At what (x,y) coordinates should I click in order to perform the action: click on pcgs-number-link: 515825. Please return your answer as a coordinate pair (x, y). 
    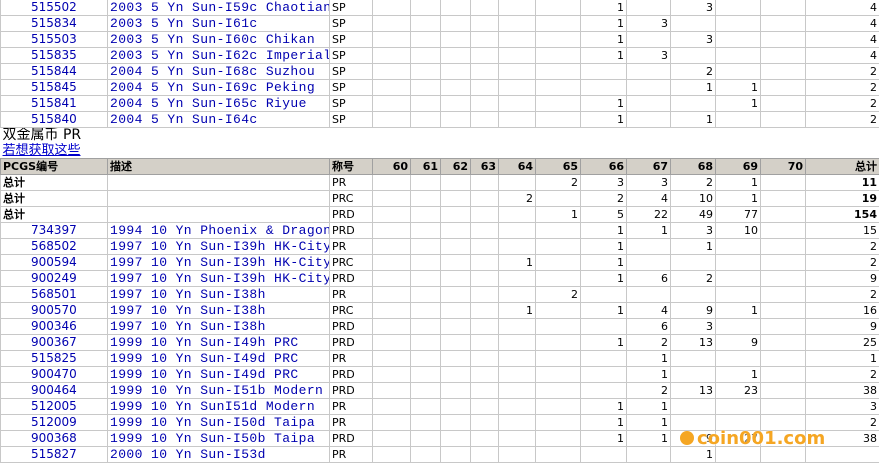
    Looking at the image, I should click on (54, 358).